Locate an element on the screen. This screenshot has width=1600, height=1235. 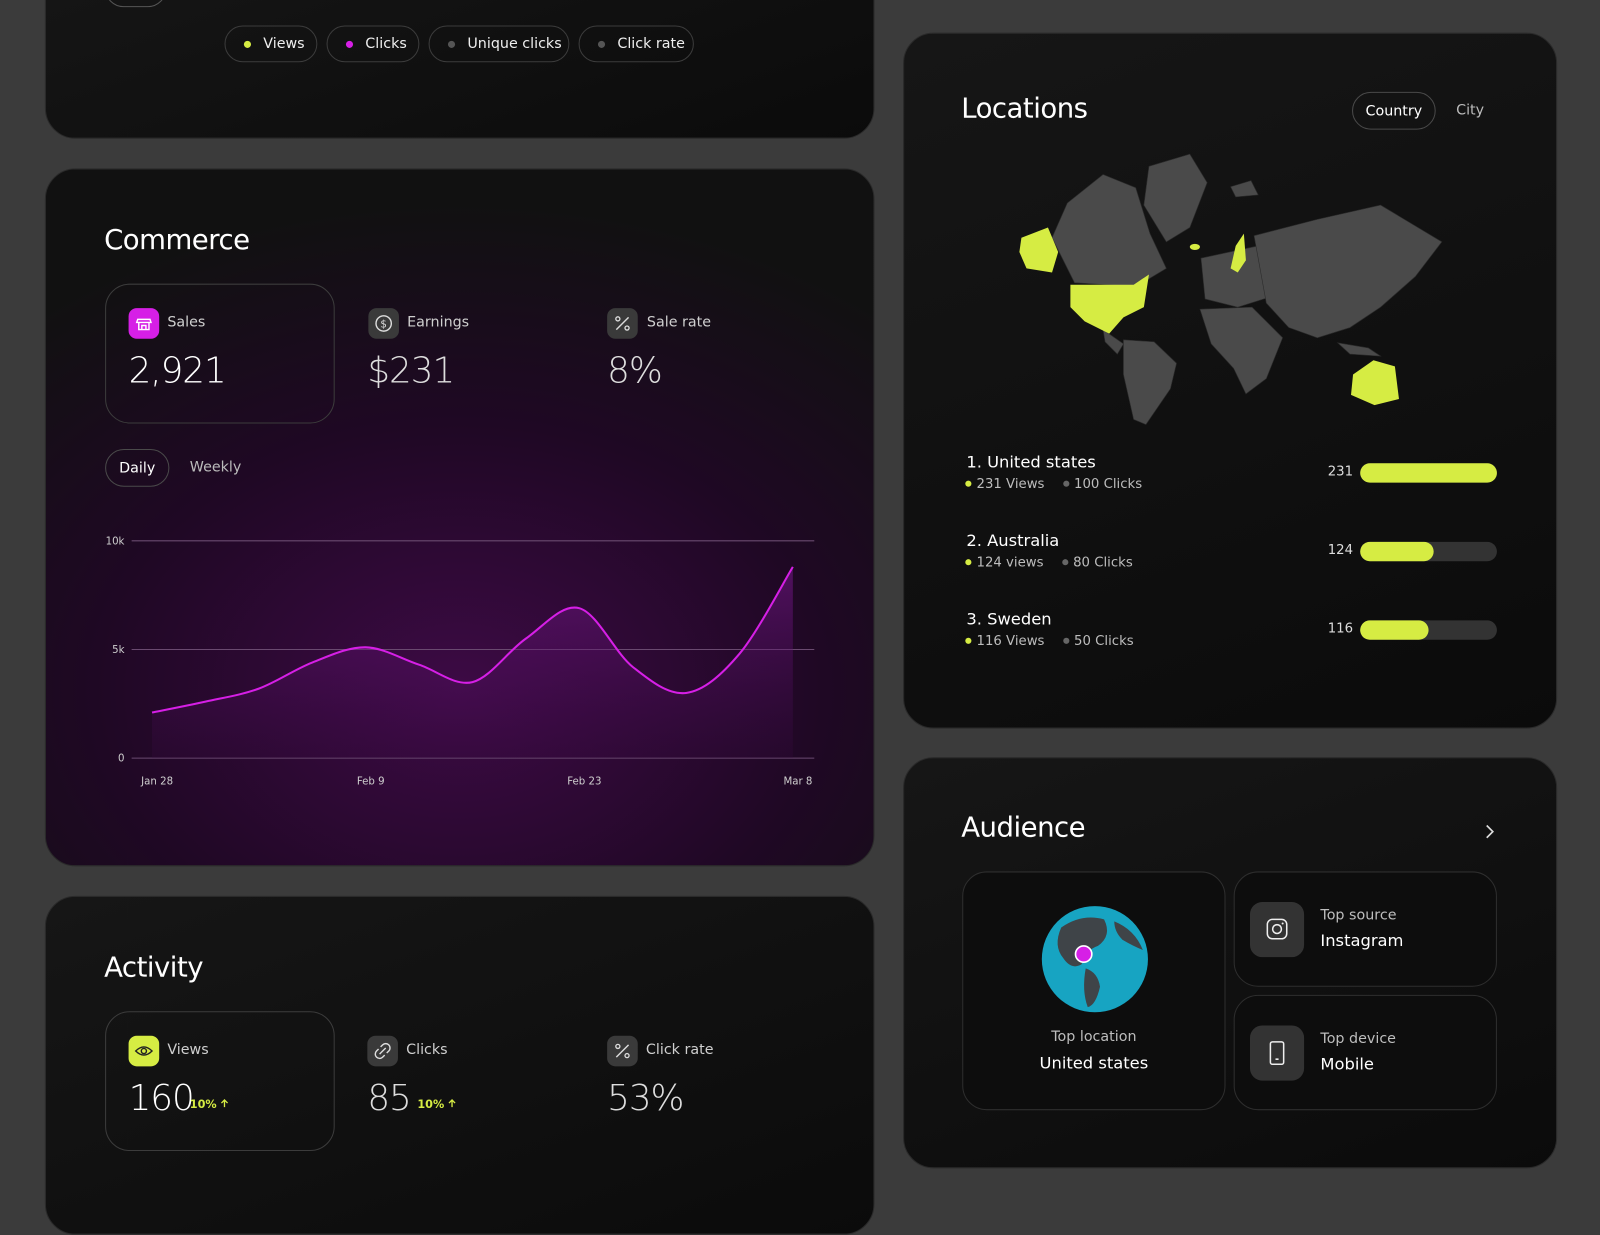
audience-value: Instagram is located at coordinates (1362, 940).